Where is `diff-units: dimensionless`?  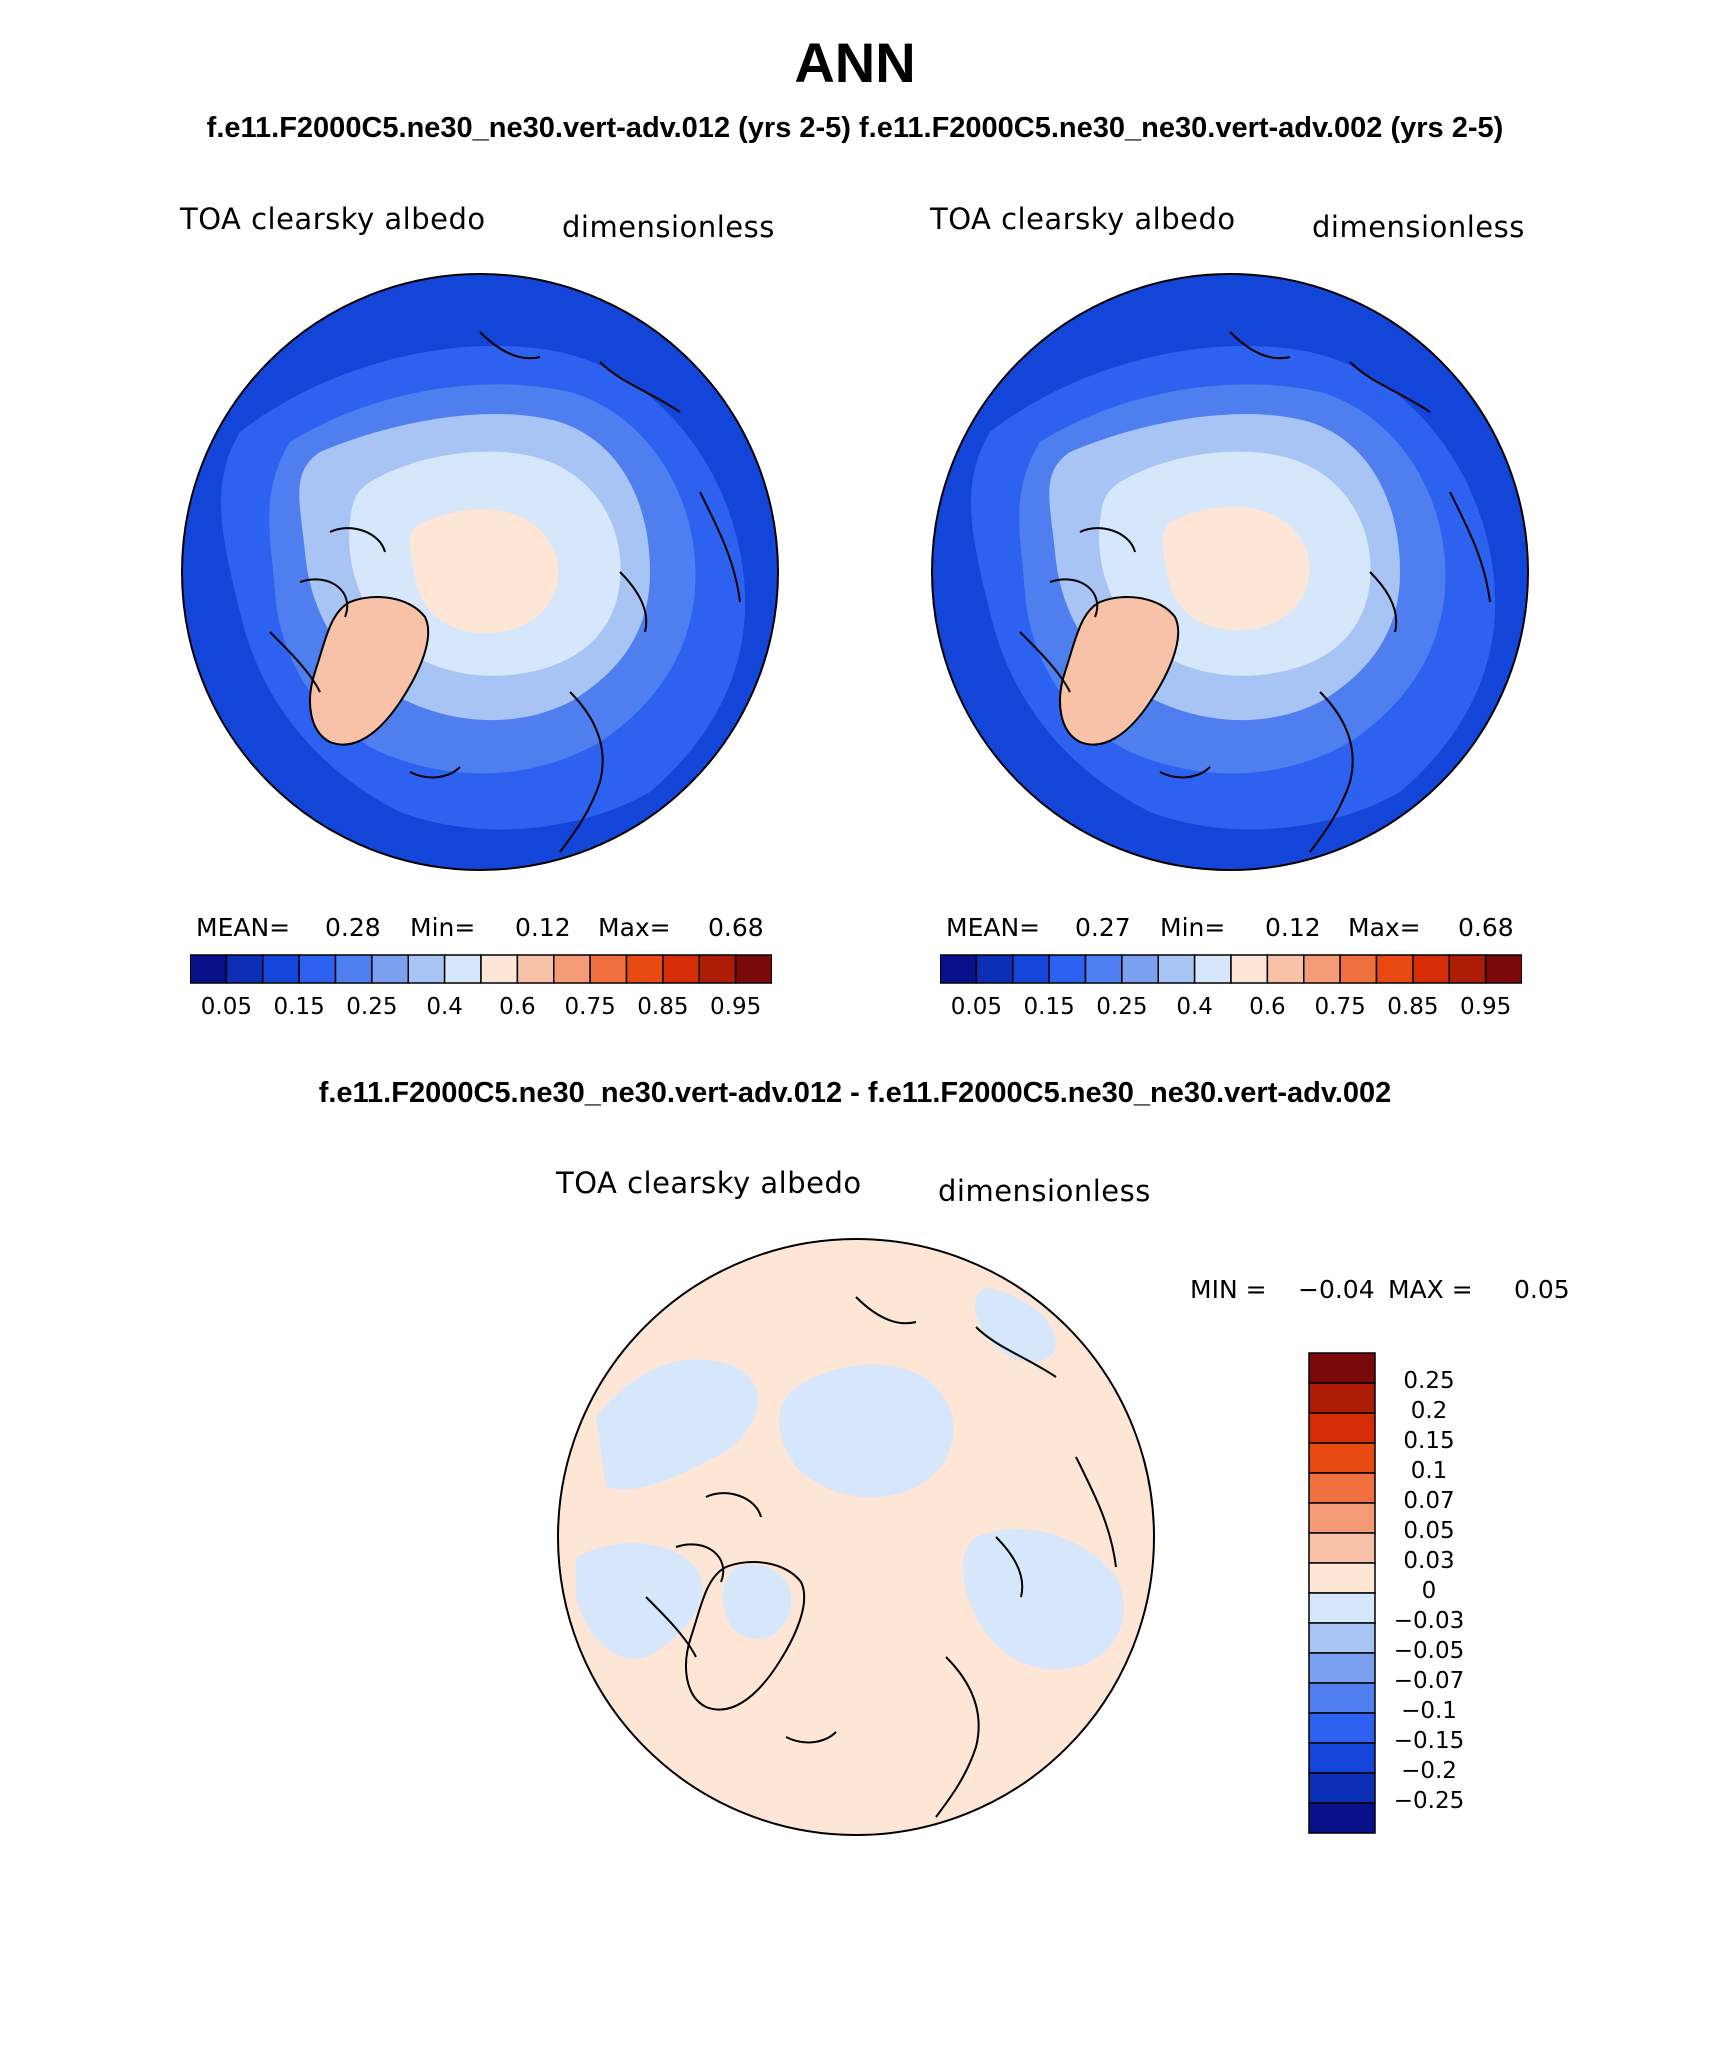
diff-units: dimensionless is located at coordinates (1044, 1191).